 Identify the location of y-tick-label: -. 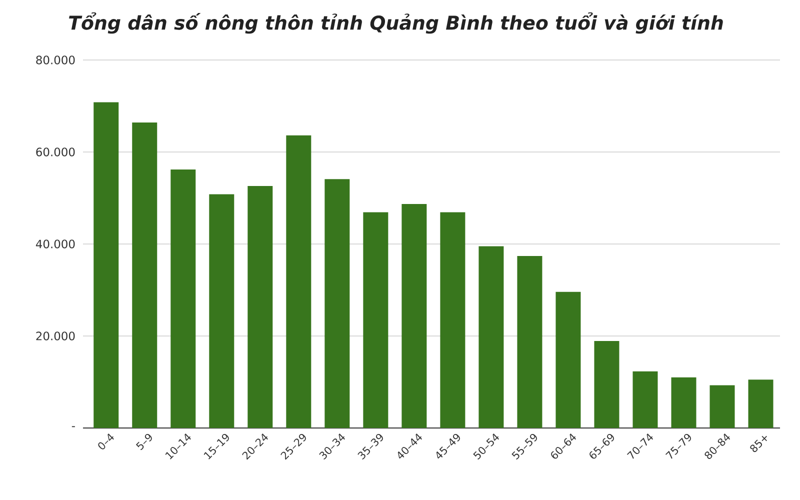
(73, 427).